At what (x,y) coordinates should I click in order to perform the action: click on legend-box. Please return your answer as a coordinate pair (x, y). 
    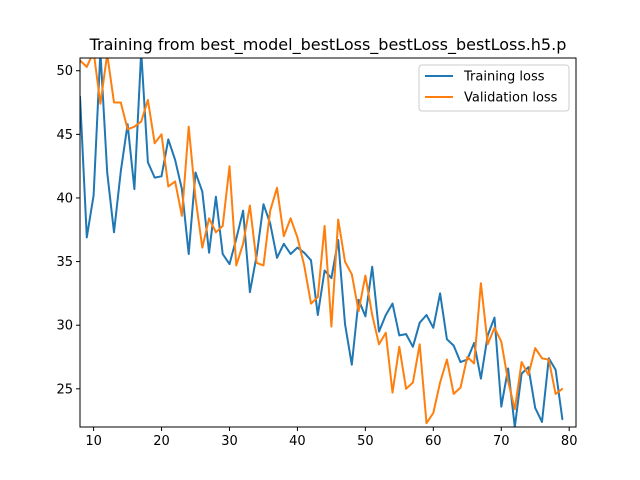
    Looking at the image, I should click on (494, 88).